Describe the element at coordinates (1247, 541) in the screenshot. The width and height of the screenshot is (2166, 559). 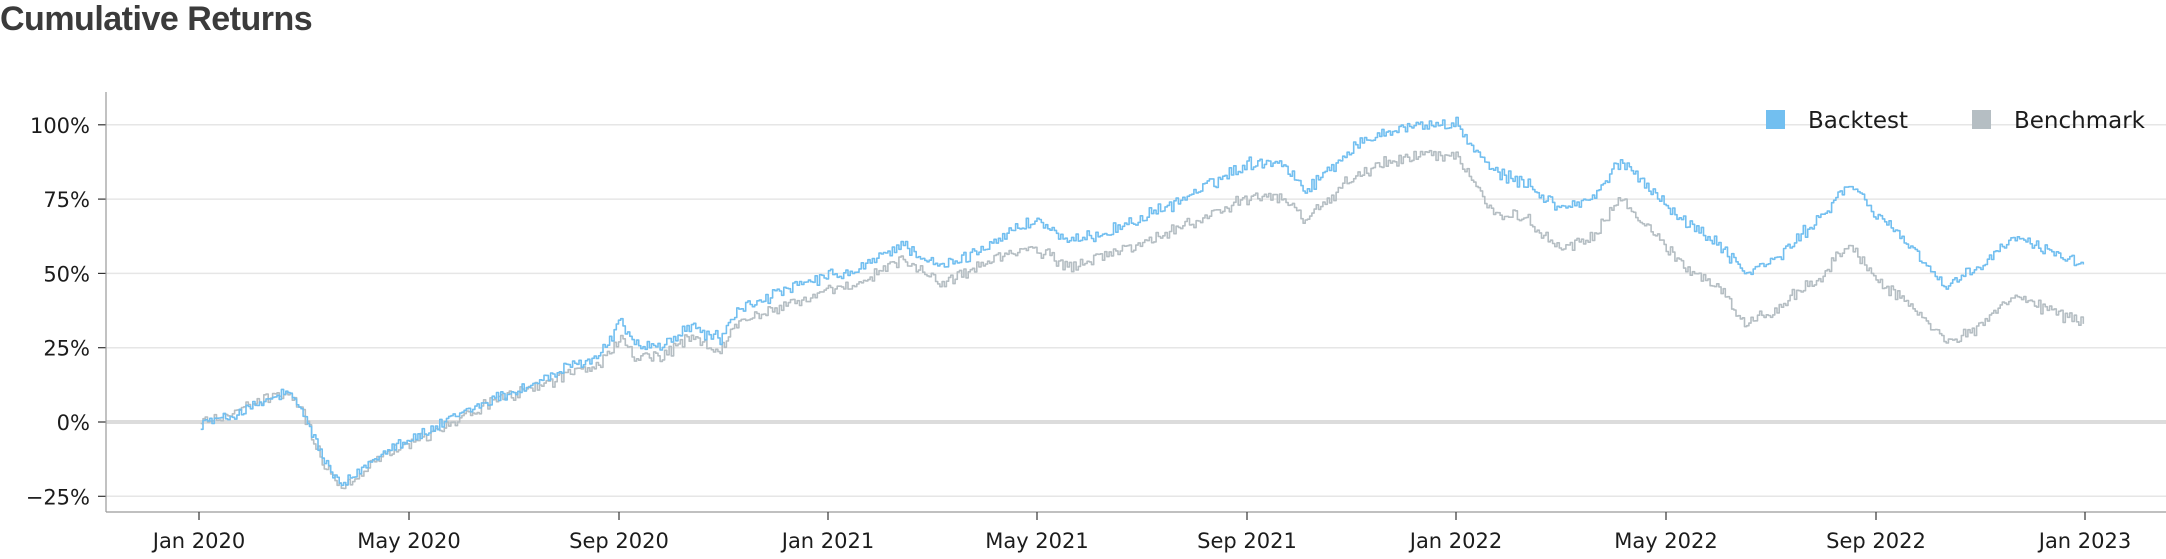
I see `x-tick-label: Sep 2021` at that location.